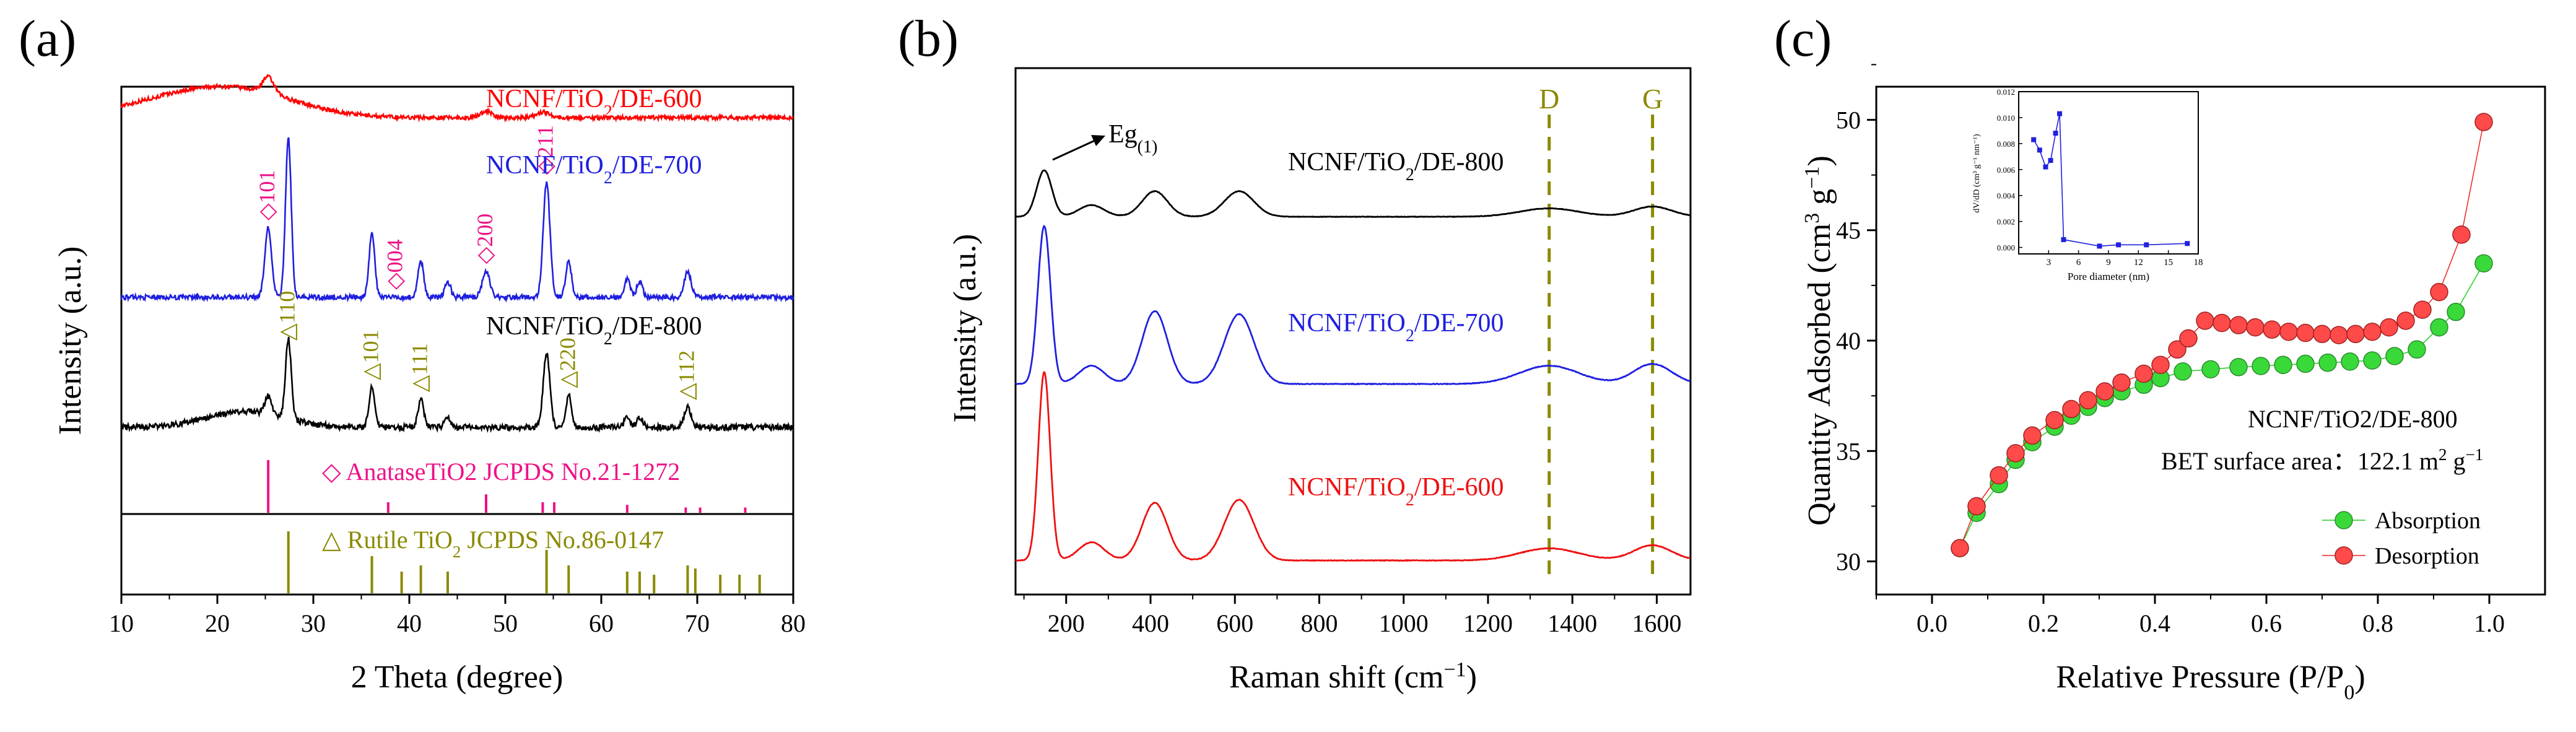 The image size is (2576, 732). What do you see at coordinates (2353, 419) in the screenshot?
I see `sample-label: NCNF/TiO2/DE-800` at bounding box center [2353, 419].